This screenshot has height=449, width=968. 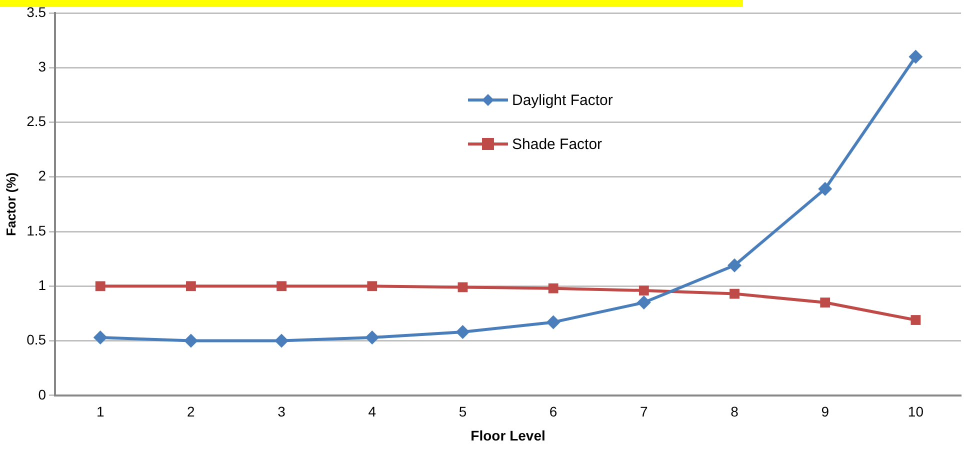 What do you see at coordinates (644, 412) in the screenshot?
I see `x-tick-label: 7` at bounding box center [644, 412].